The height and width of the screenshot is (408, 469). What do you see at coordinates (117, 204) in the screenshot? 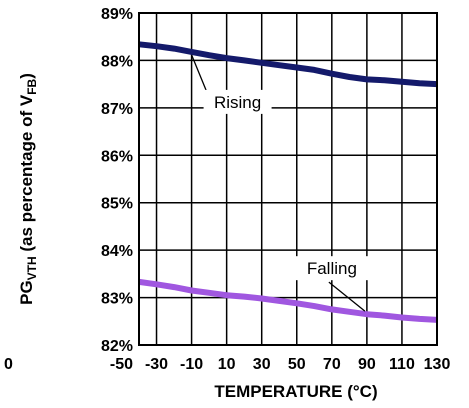
I see `y-tick-label: 85%` at bounding box center [117, 204].